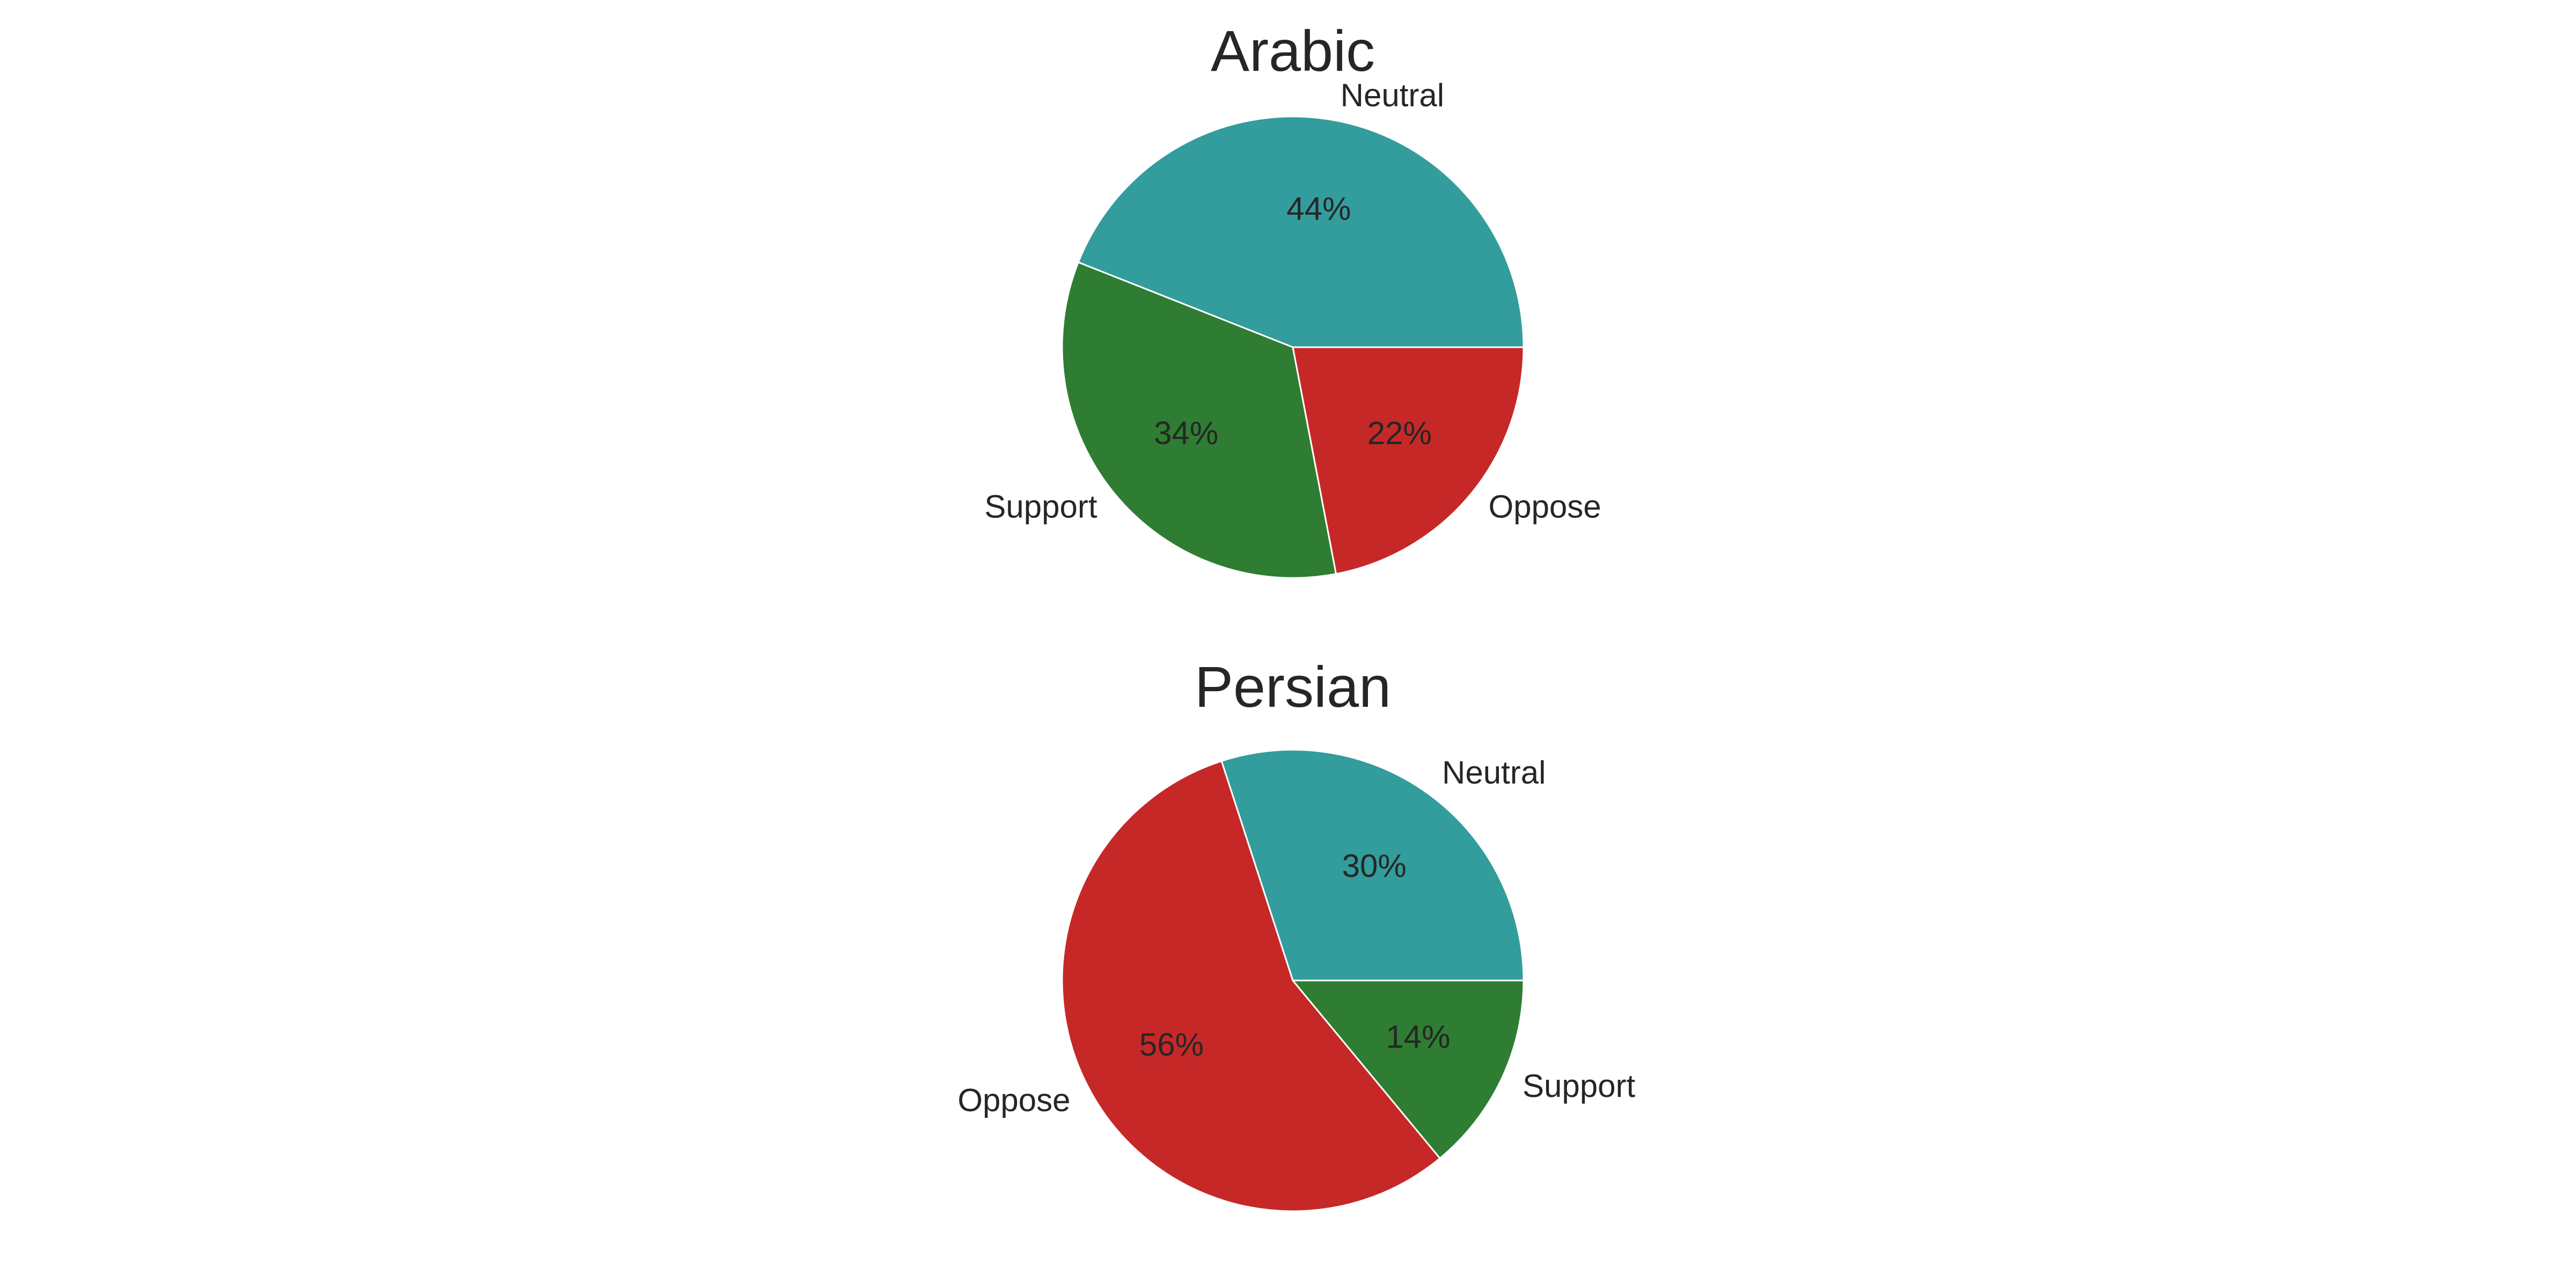 The width and height of the screenshot is (2576, 1288). Describe the element at coordinates (1399, 433) in the screenshot. I see `percent-label-oppose: 22%` at that location.